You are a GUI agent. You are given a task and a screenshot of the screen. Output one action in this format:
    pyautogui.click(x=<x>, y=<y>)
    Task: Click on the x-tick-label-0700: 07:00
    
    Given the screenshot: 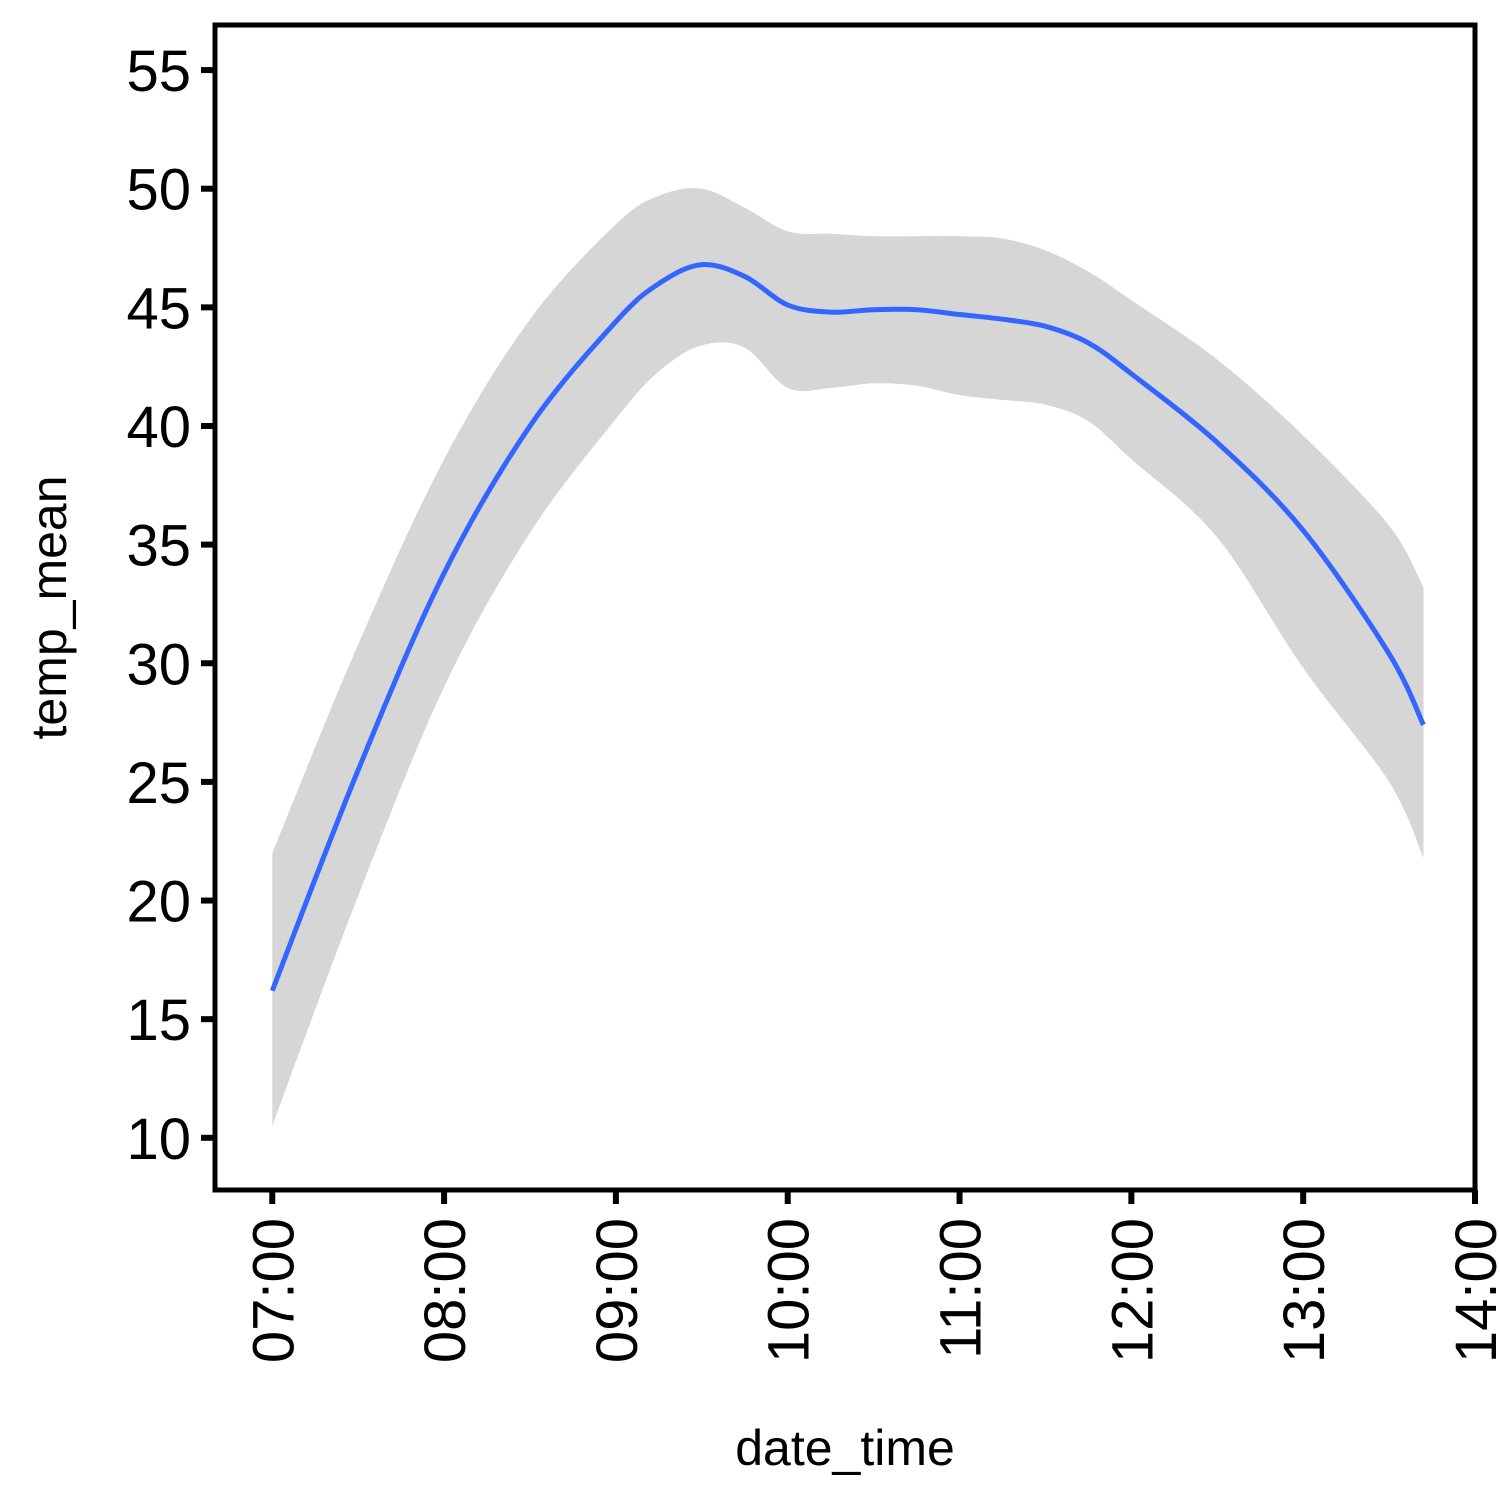 What is the action you would take?
    pyautogui.click(x=273, y=1290)
    